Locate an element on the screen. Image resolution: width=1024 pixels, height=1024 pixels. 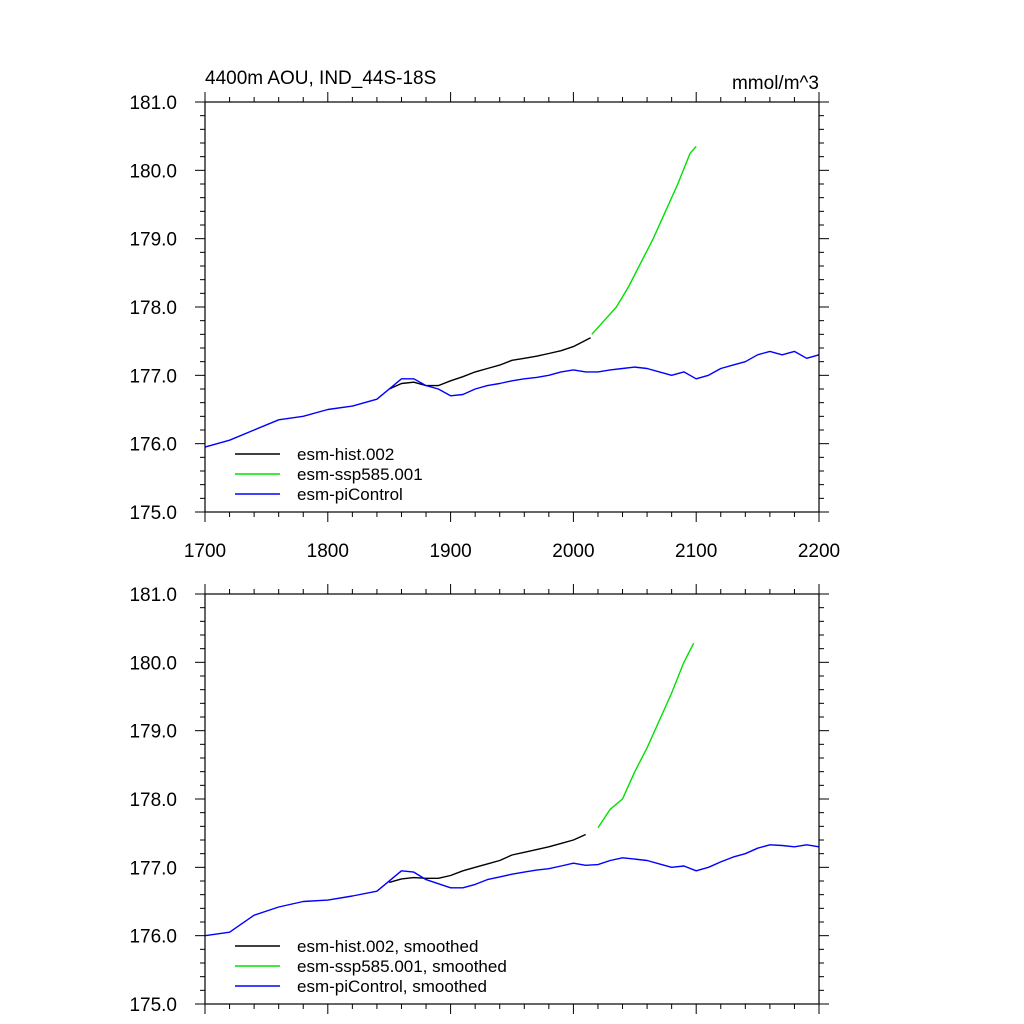
legend-label-2: esm-piControl is located at coordinates (350, 494).